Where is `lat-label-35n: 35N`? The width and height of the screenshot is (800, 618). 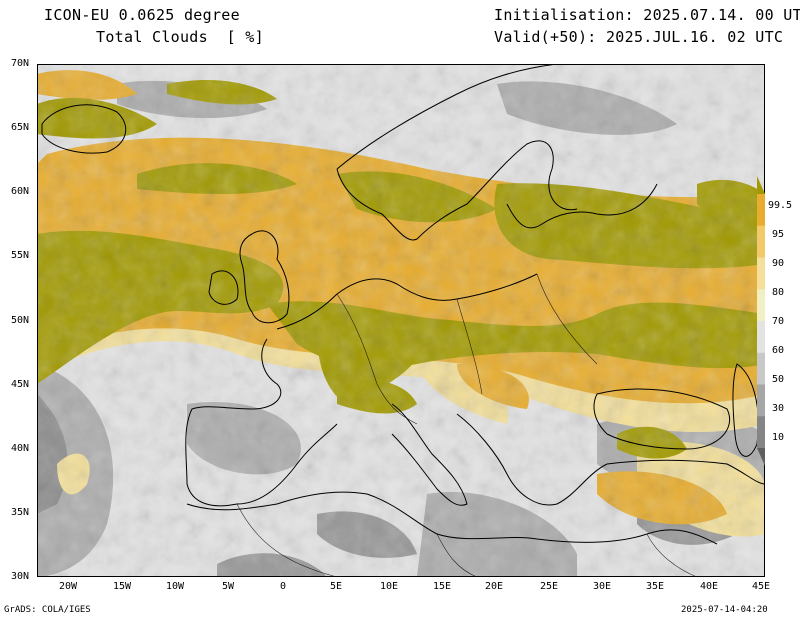
lat-label-35n: 35N is located at coordinates (20, 512).